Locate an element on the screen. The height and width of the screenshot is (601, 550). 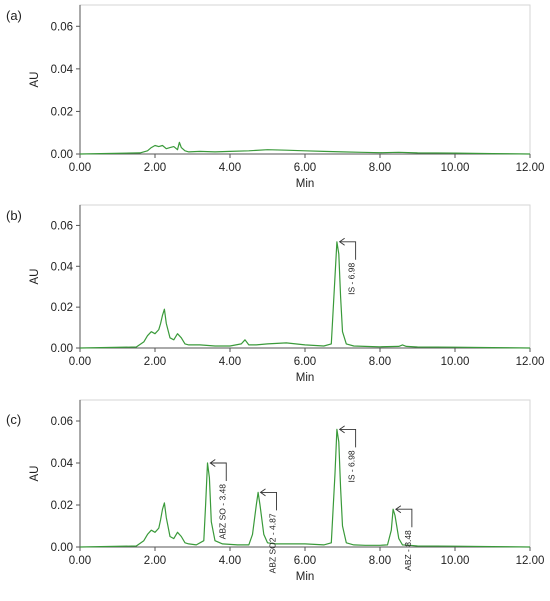
peak-annotation: ABZ SO2 - 4.87 is located at coordinates (268, 530).